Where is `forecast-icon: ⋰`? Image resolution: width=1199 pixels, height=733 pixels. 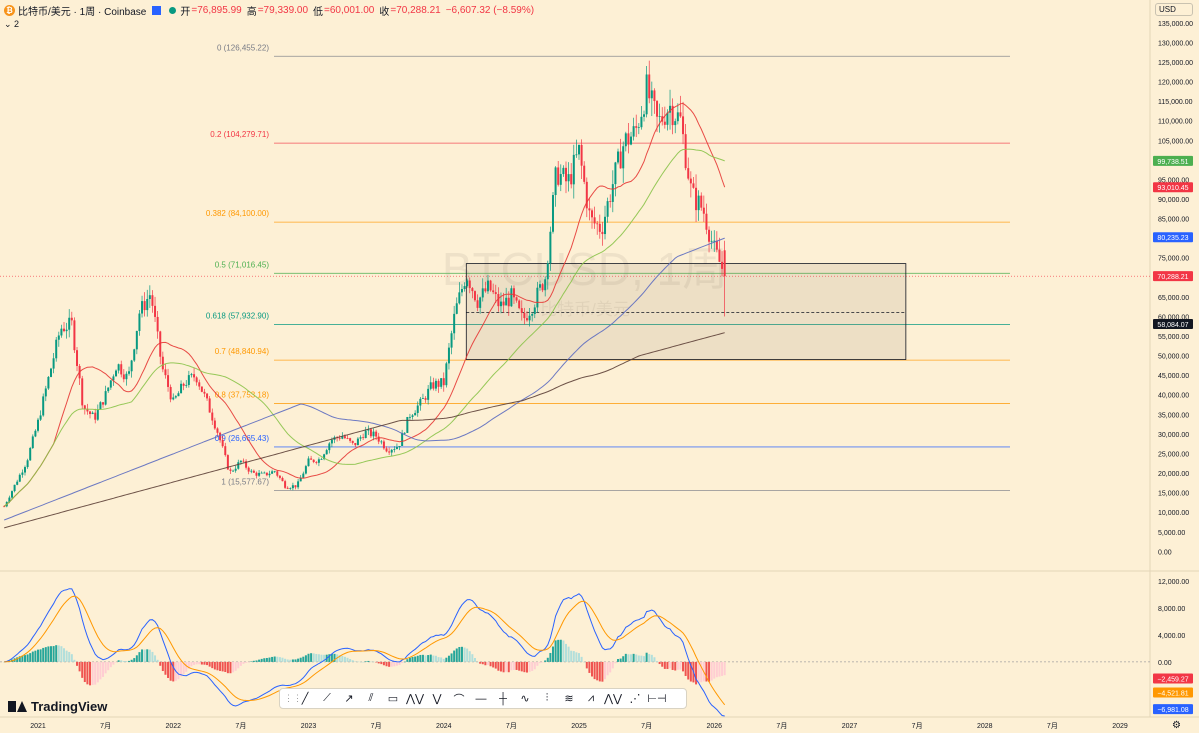 forecast-icon: ⋰ is located at coordinates (635, 699).